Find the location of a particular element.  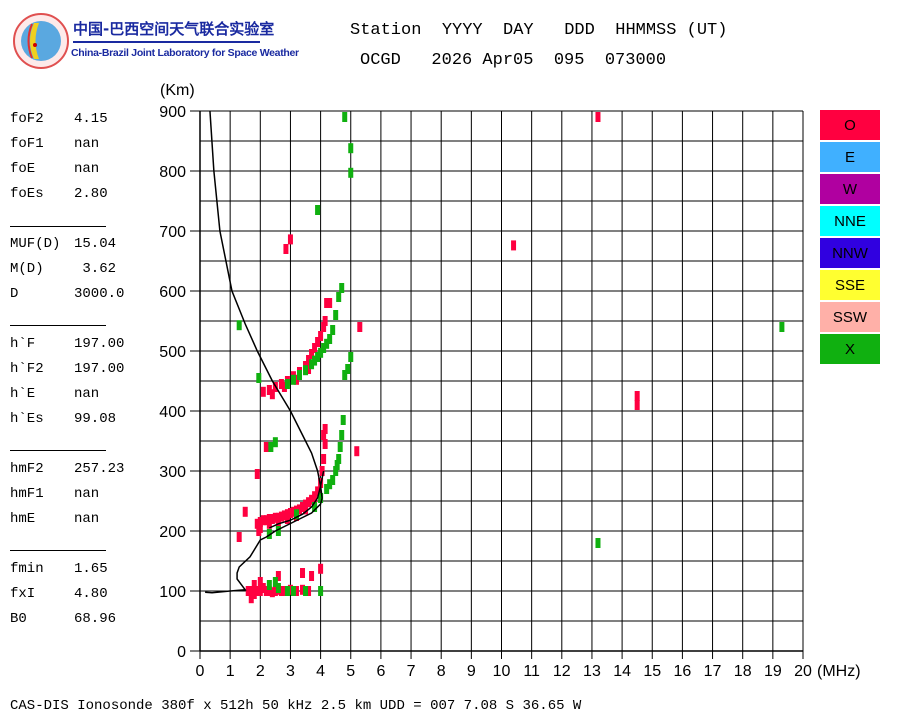

param-name: foE is located at coordinates (23, 169).